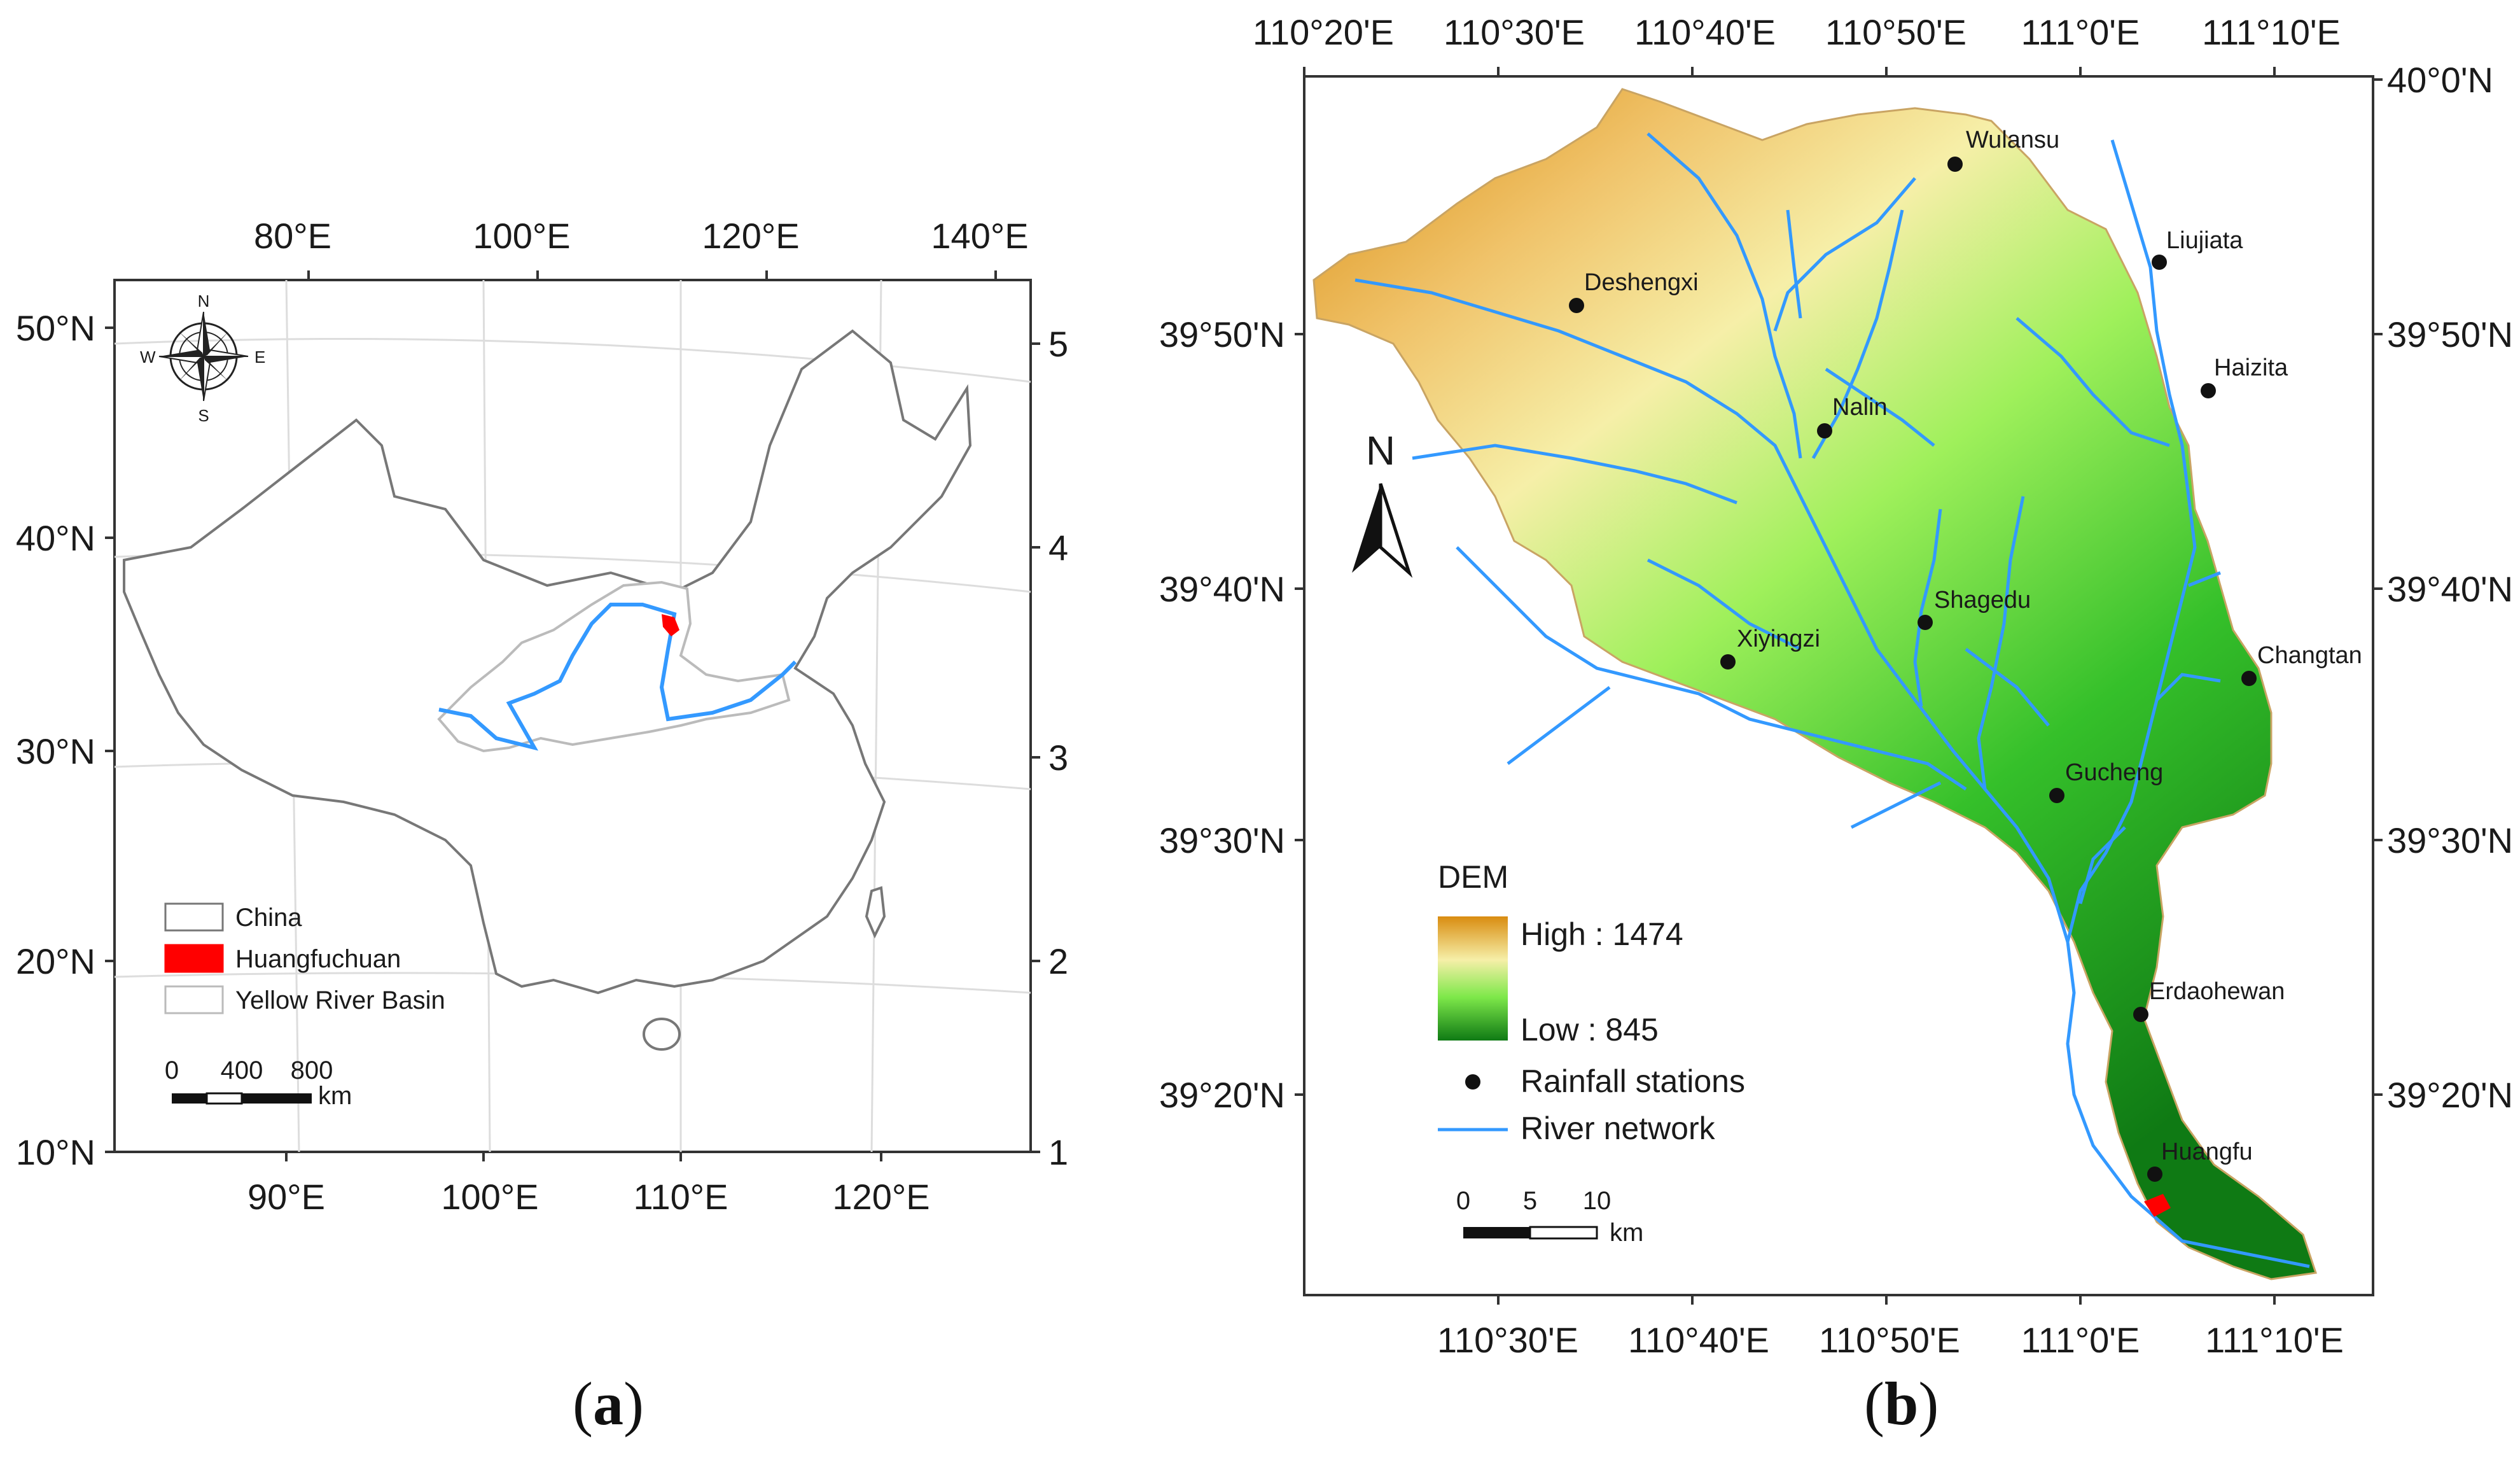  I want to click on river-west-main, so click(1712, 610).